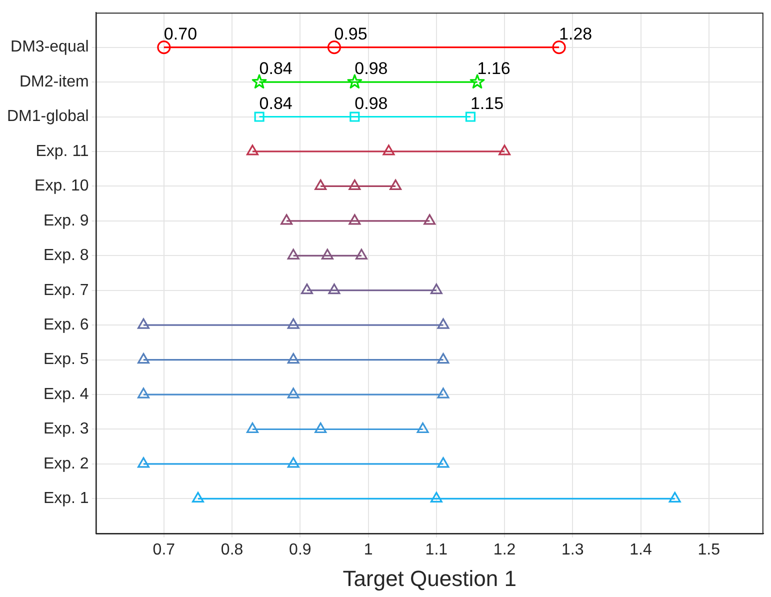 This screenshot has height=597, width=771. Describe the element at coordinates (66, 499) in the screenshot. I see `y-tick-label: Exp. 1` at that location.